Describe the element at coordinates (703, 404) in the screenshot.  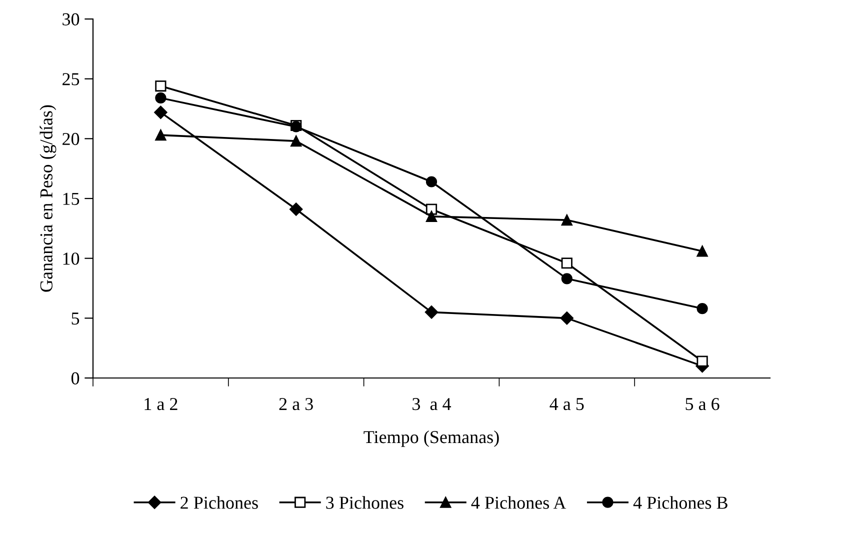
I see `x-tick-label: 5 a 6` at that location.